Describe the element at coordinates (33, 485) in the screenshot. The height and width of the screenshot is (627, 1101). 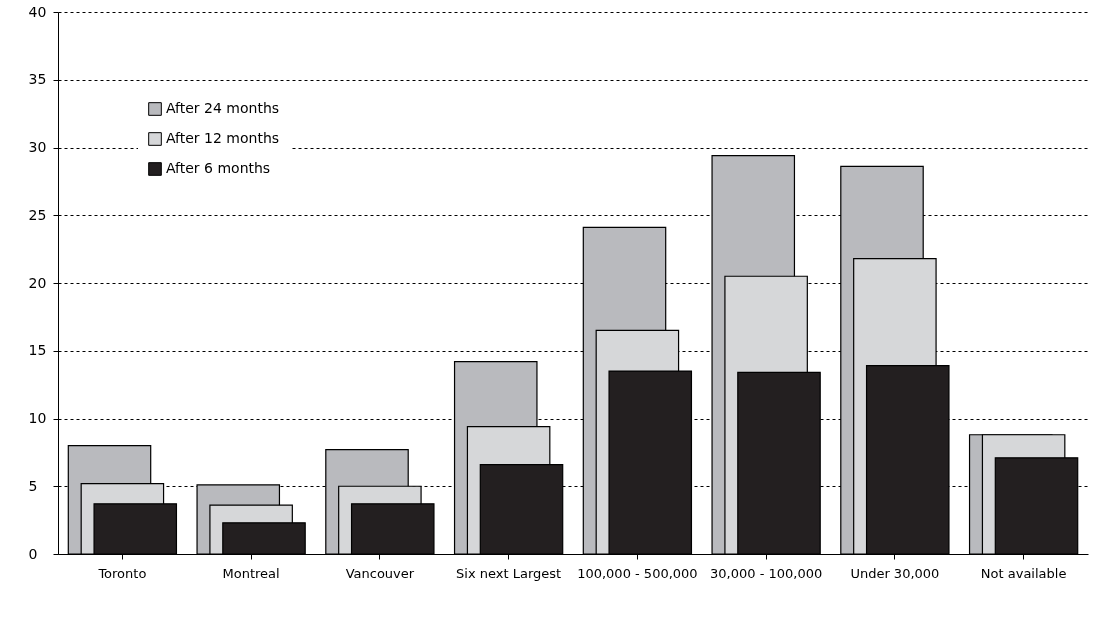
I see `y-tick-label: 5` at that location.